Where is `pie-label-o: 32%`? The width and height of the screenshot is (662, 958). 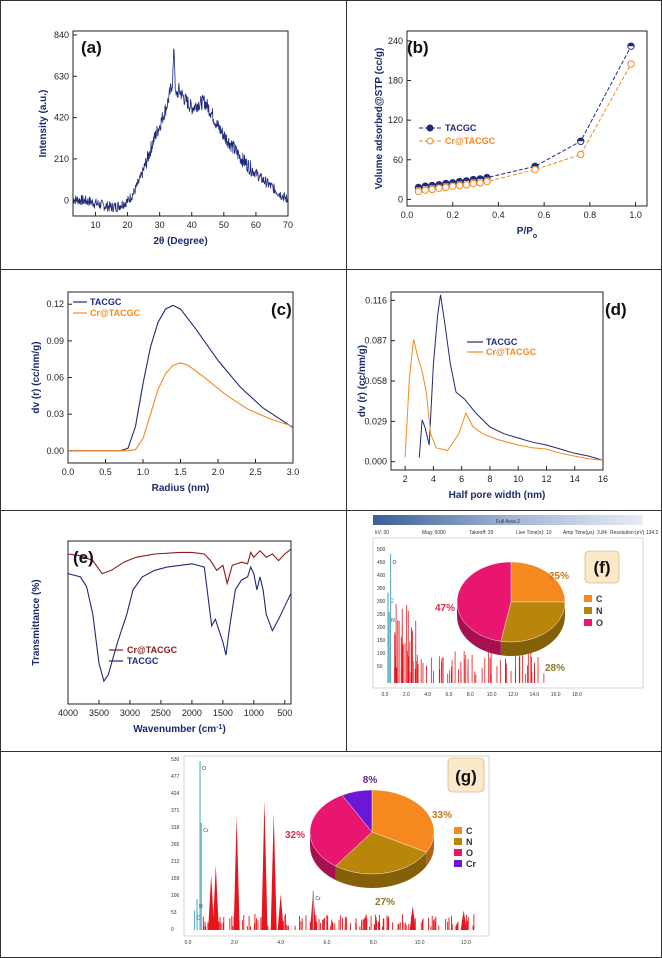
pie-label-o: 32% is located at coordinates (295, 835).